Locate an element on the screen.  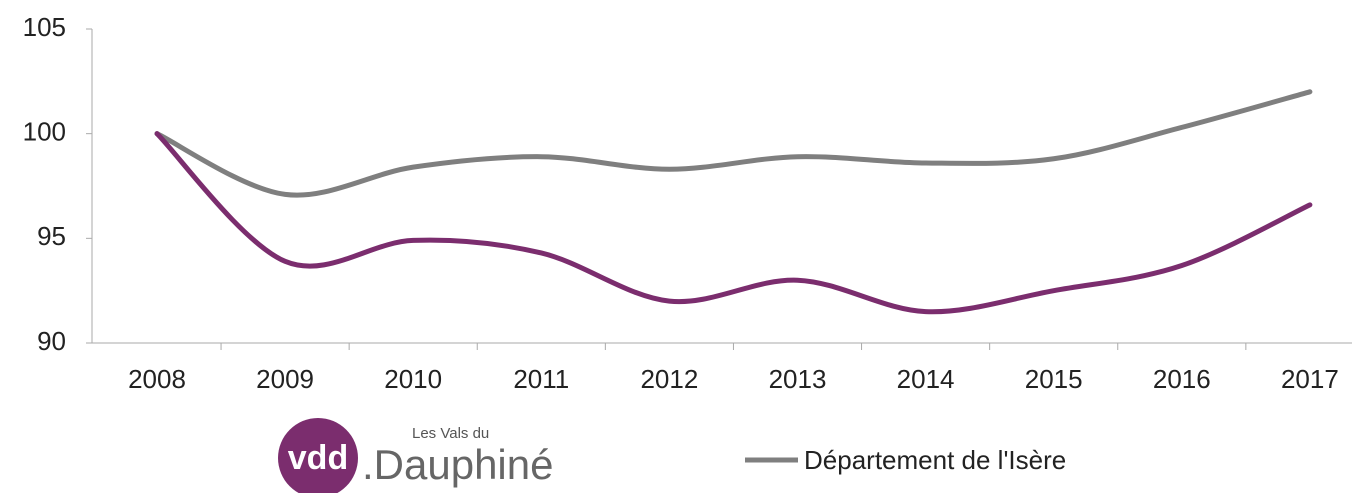
legend-label: Département de l'Isère is located at coordinates (935, 460).